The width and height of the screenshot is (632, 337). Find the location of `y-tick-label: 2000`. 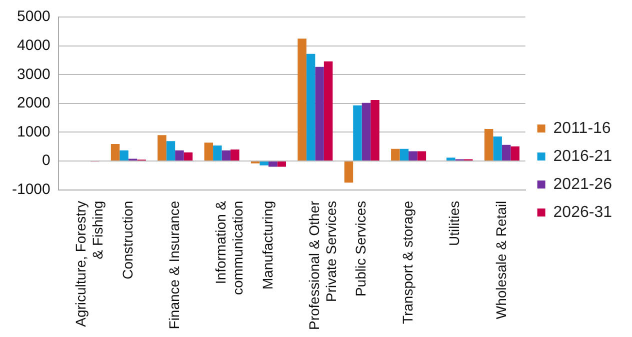

y-tick-label: 2000 is located at coordinates (33, 103).